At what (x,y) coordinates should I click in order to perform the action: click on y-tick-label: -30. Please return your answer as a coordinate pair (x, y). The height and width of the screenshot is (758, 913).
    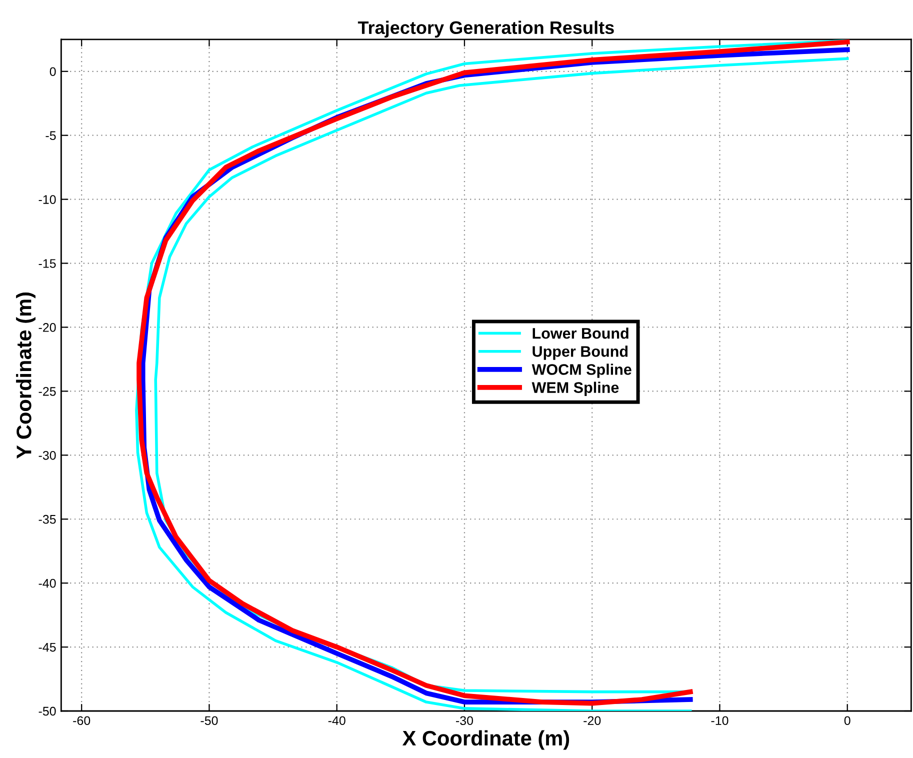
    Looking at the image, I should click on (47, 455).